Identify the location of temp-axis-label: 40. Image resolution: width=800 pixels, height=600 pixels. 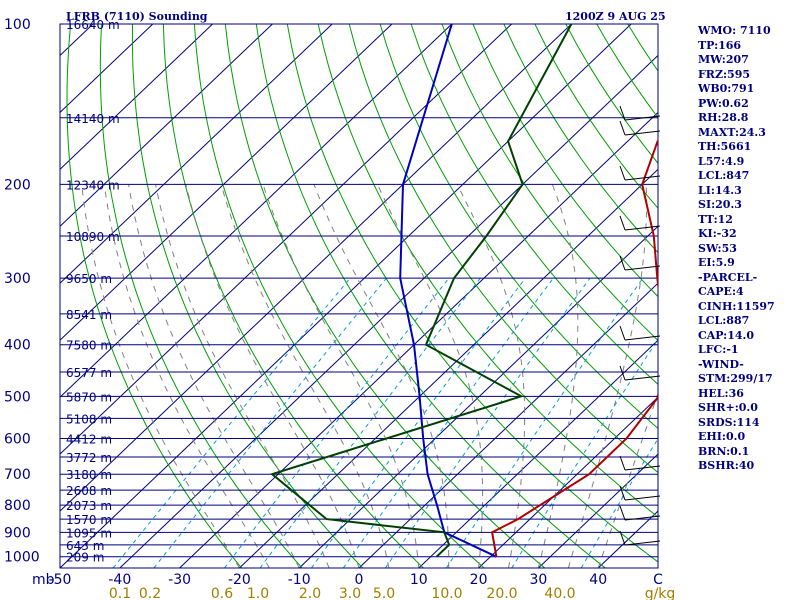
(598, 580).